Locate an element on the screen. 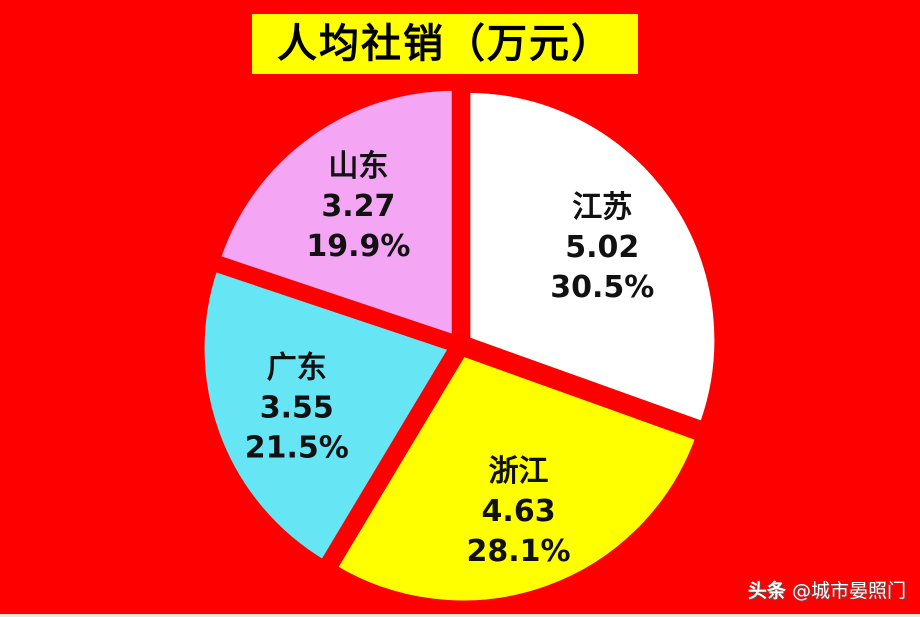 The height and width of the screenshot is (617, 920). slice-percent: 28.1% is located at coordinates (519, 551).